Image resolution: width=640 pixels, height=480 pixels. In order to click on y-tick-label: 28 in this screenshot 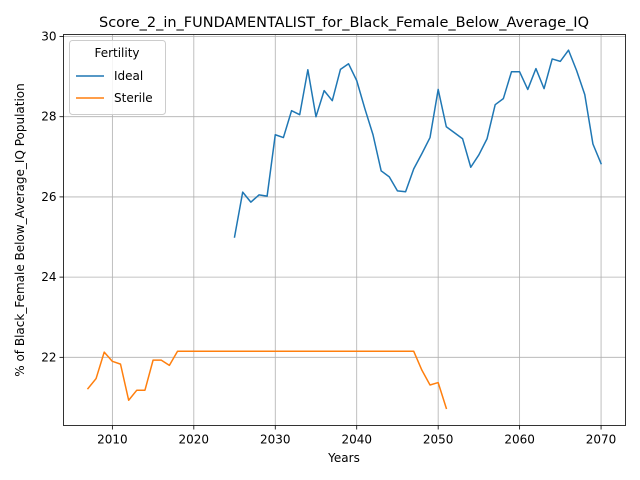, I will do `click(48, 117)`.